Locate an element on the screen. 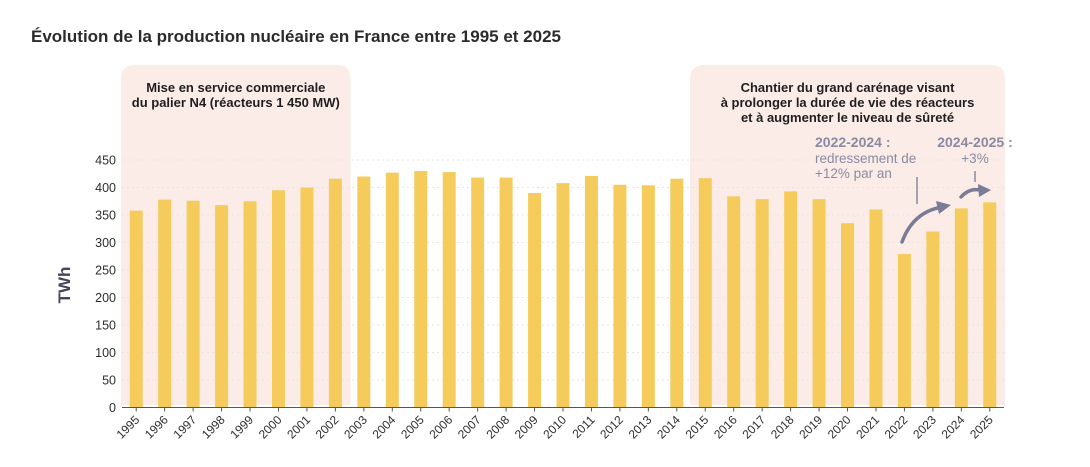 This screenshot has height=467, width=1090. x-tick-label: 2008 is located at coordinates (497, 426).